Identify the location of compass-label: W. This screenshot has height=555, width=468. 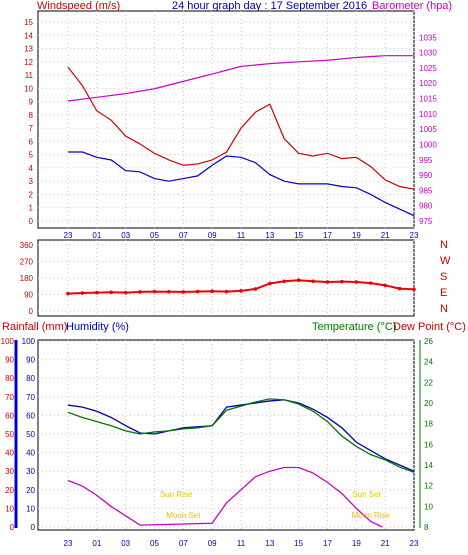
(445, 261).